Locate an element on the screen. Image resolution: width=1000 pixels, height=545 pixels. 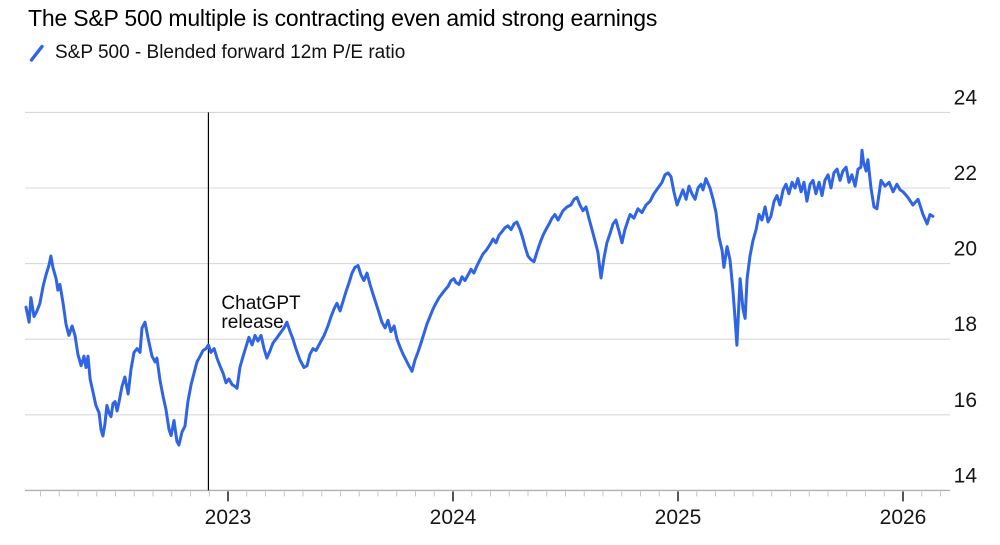
y-axis-label: 24 is located at coordinates (966, 97).